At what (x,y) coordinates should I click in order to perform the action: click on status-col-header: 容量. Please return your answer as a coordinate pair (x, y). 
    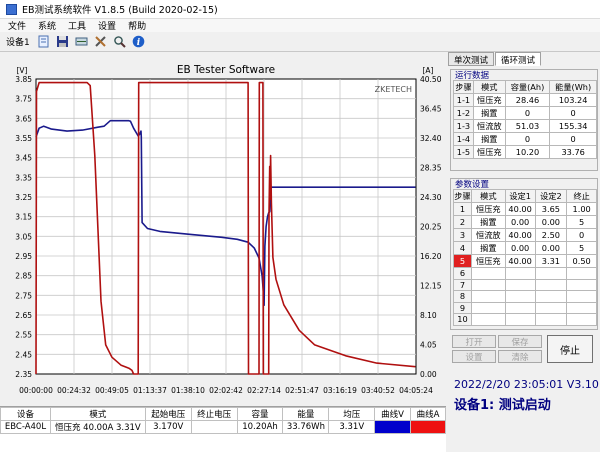
    Looking at the image, I should click on (260, 414).